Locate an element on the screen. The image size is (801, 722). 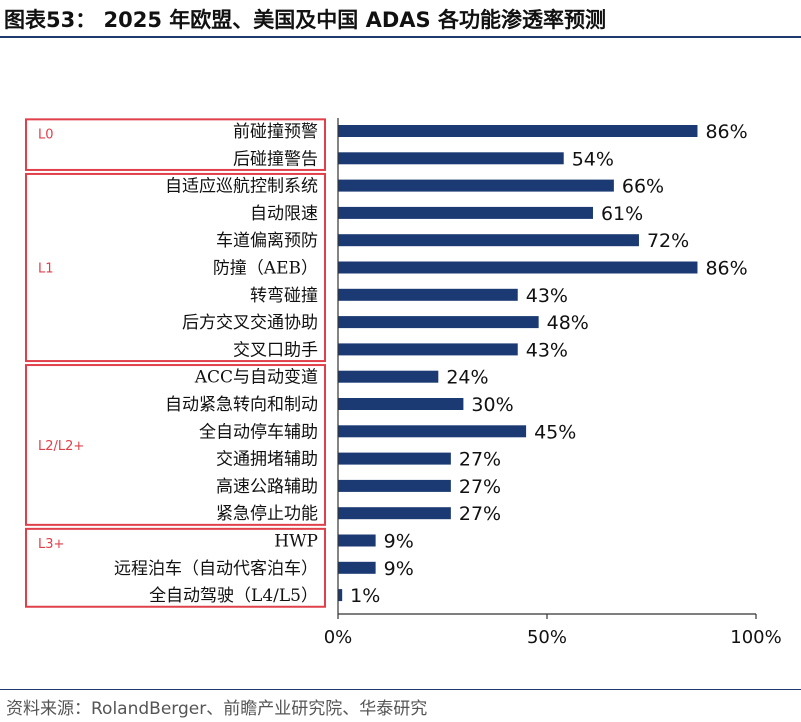
group-label: L1 is located at coordinates (46, 269).